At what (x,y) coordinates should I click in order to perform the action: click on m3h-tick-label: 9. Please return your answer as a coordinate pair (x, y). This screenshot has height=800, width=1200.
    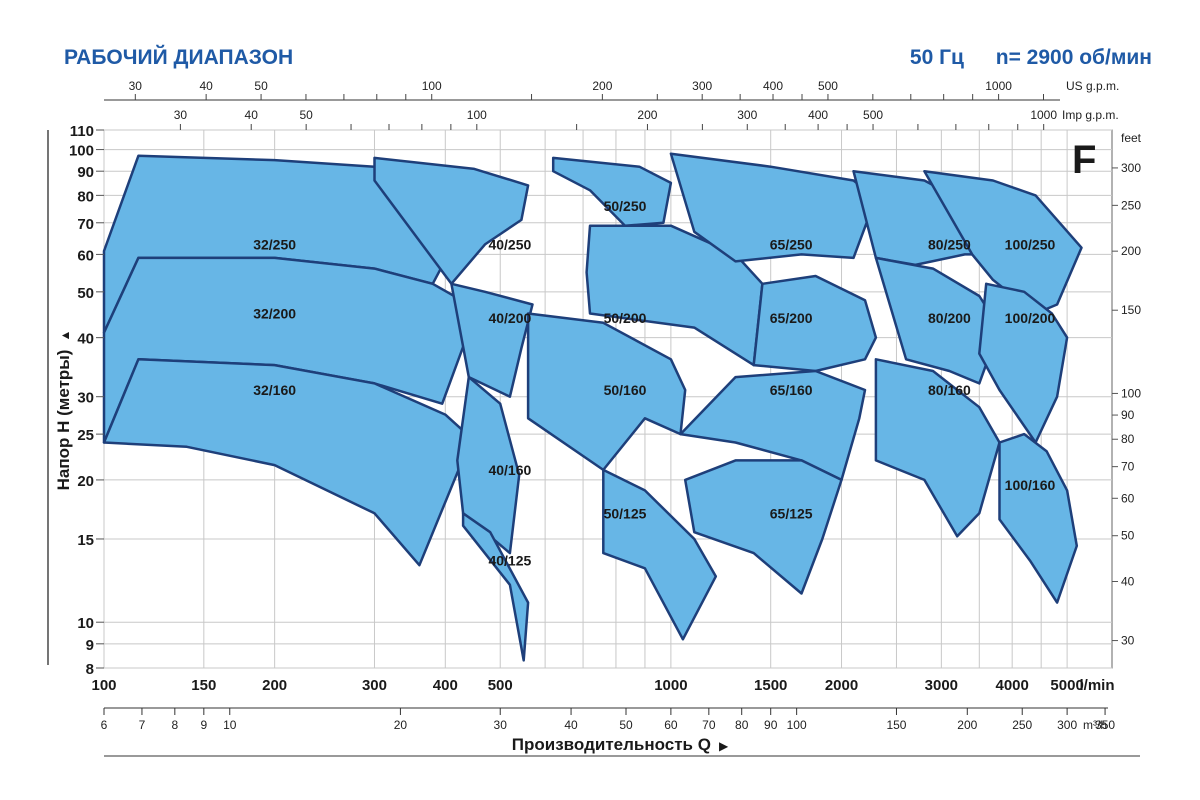
    Looking at the image, I should click on (203, 725).